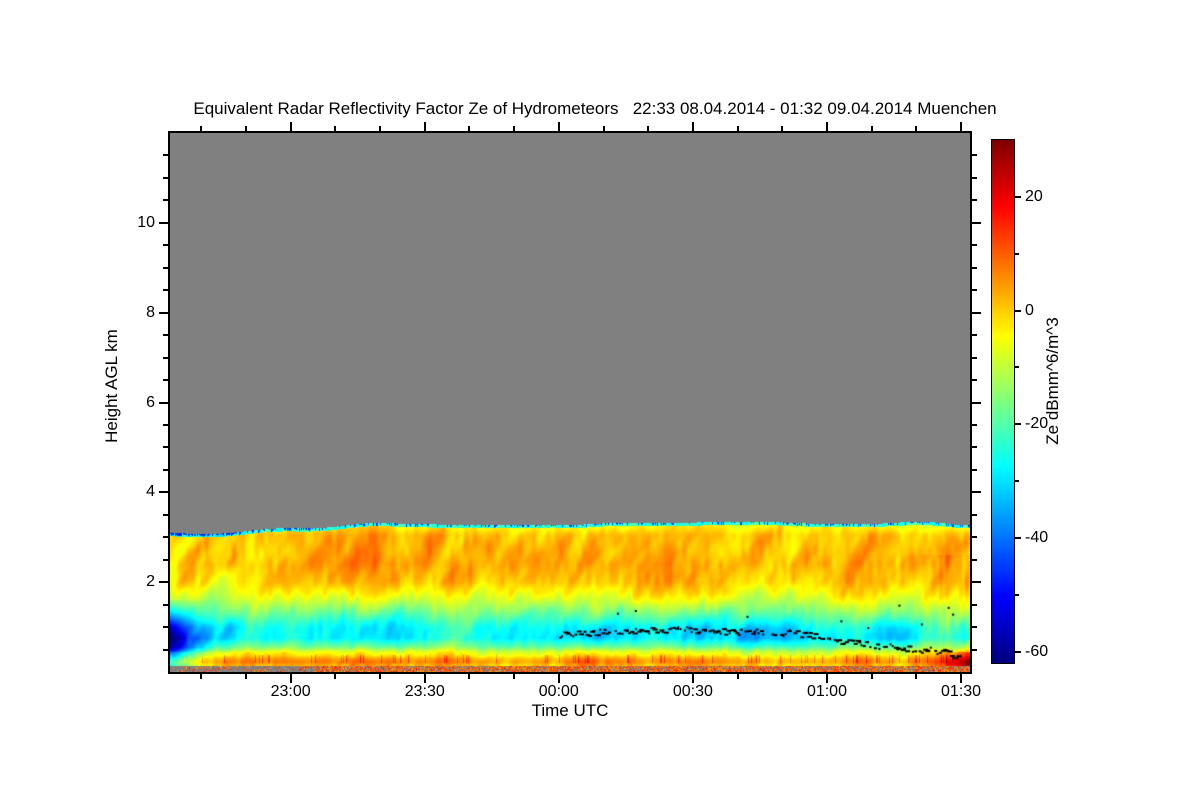 The width and height of the screenshot is (1200, 800). I want to click on y-tick-label: 4, so click(150, 492).